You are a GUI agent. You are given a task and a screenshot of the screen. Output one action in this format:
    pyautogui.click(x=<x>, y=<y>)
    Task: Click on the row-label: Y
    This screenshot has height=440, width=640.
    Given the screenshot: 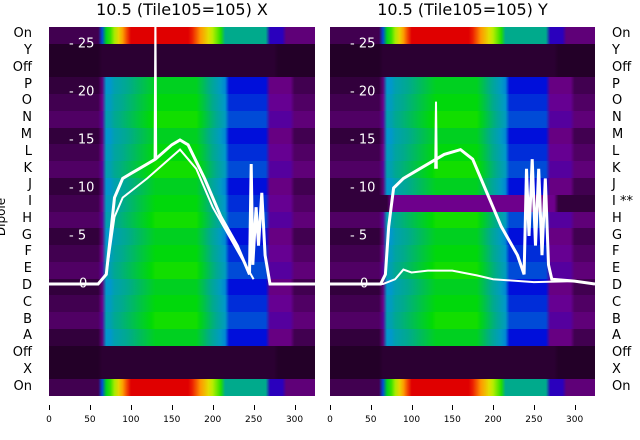 What is the action you would take?
    pyautogui.click(x=616, y=51)
    